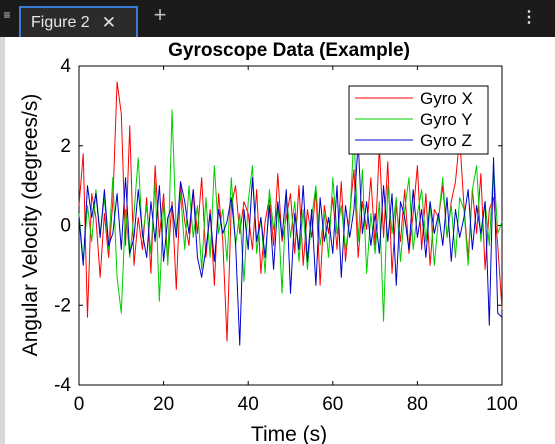 The height and width of the screenshot is (444, 555). I want to click on x-tick-label: 0, so click(79, 404).